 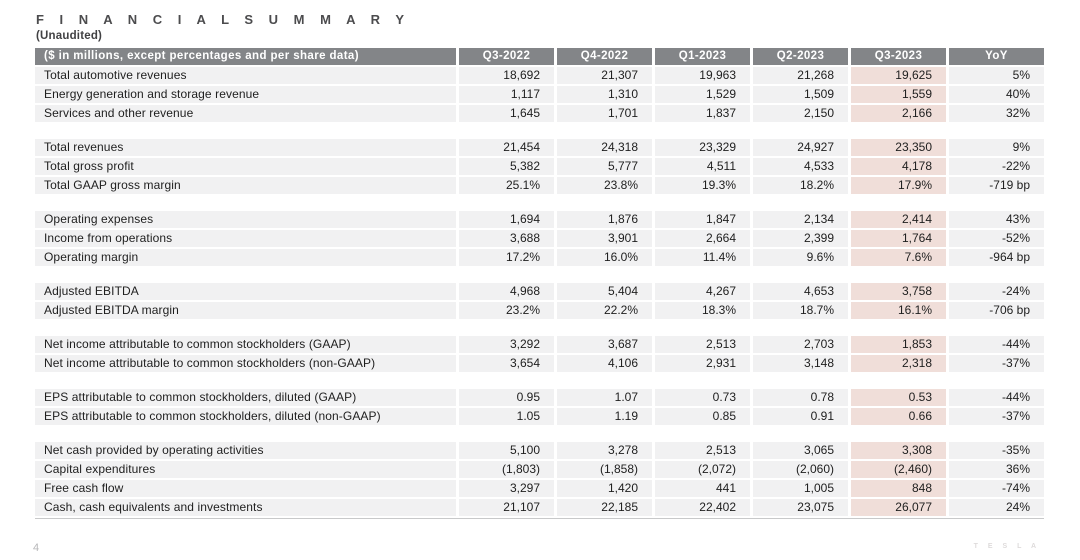 I want to click on cell-value: 2,414, so click(x=898, y=219).